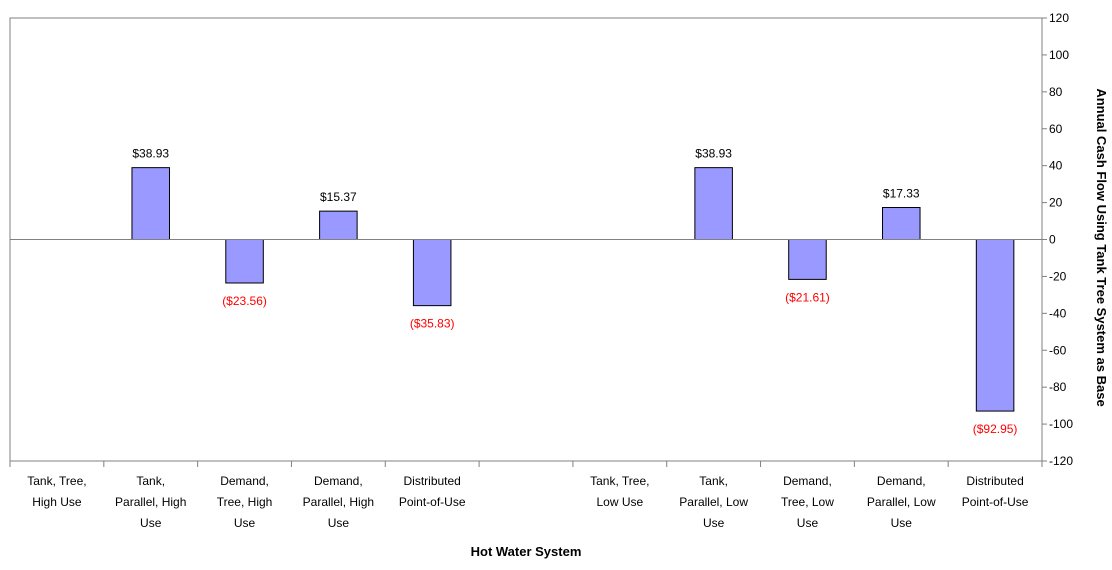 The width and height of the screenshot is (1112, 570). What do you see at coordinates (56, 491) in the screenshot?
I see `x-tick-label: Tank, Tree, High Use` at bounding box center [56, 491].